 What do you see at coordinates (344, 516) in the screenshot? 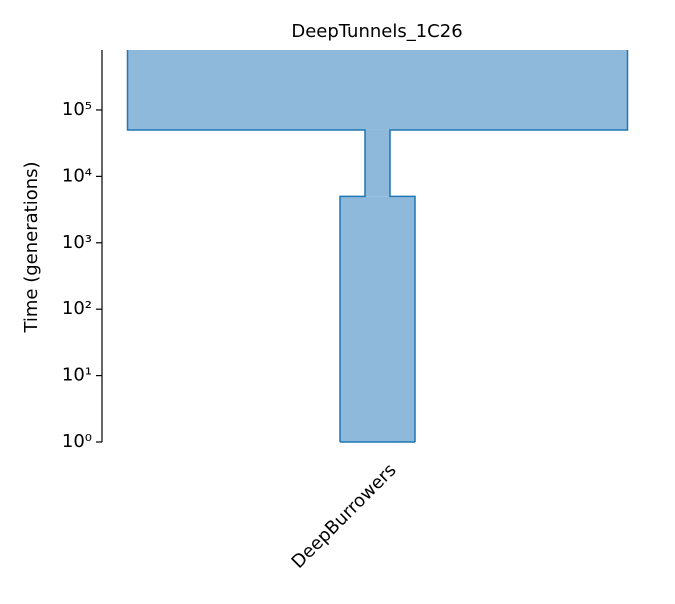
I see `x-tick-label: DeepBurrowers` at bounding box center [344, 516].